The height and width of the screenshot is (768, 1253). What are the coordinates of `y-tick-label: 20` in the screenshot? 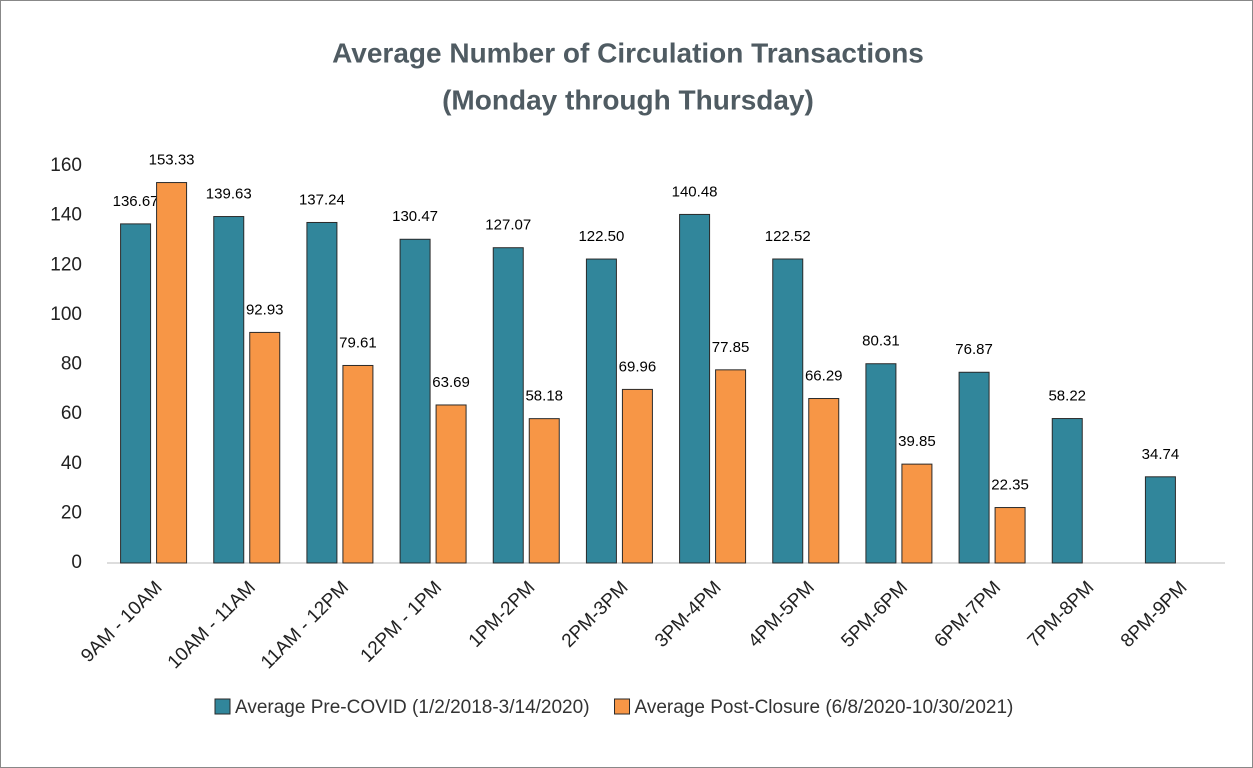 It's located at (71, 512).